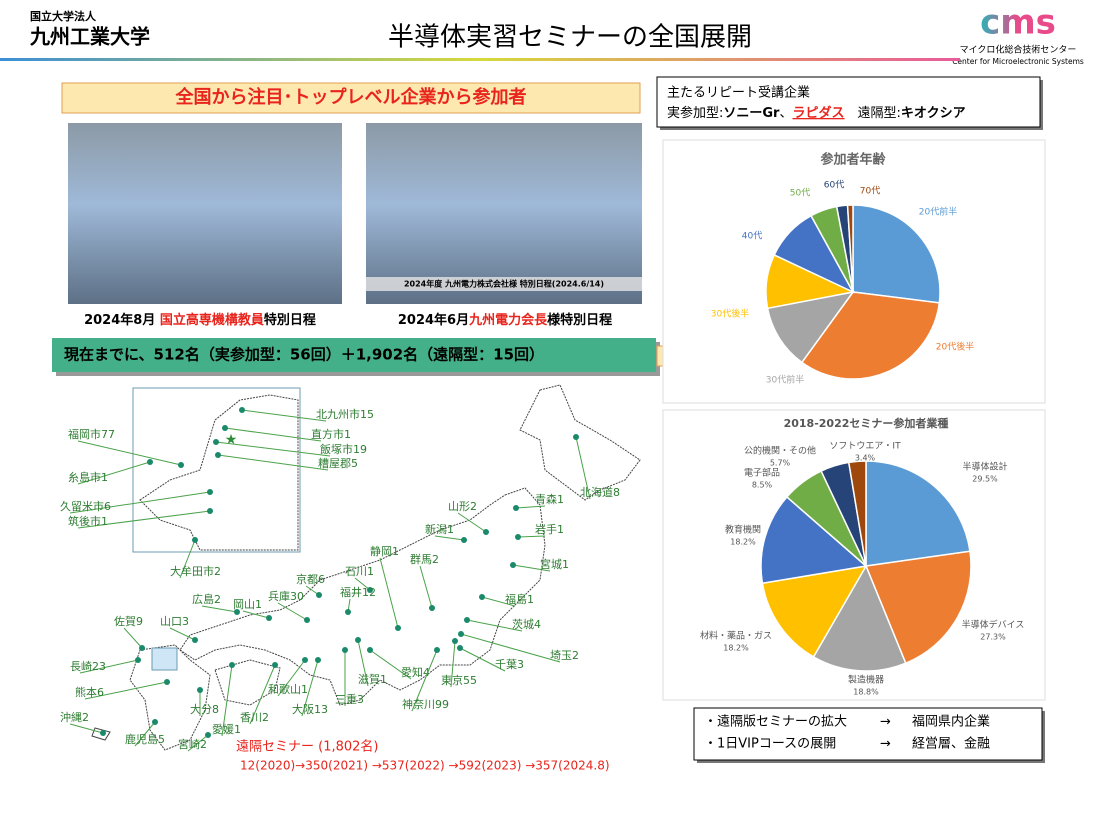 Image resolution: width=1095 pixels, height=824 pixels. Describe the element at coordinates (853, 160) in the screenshot. I see `pie-title: 参加者年齢` at that location.